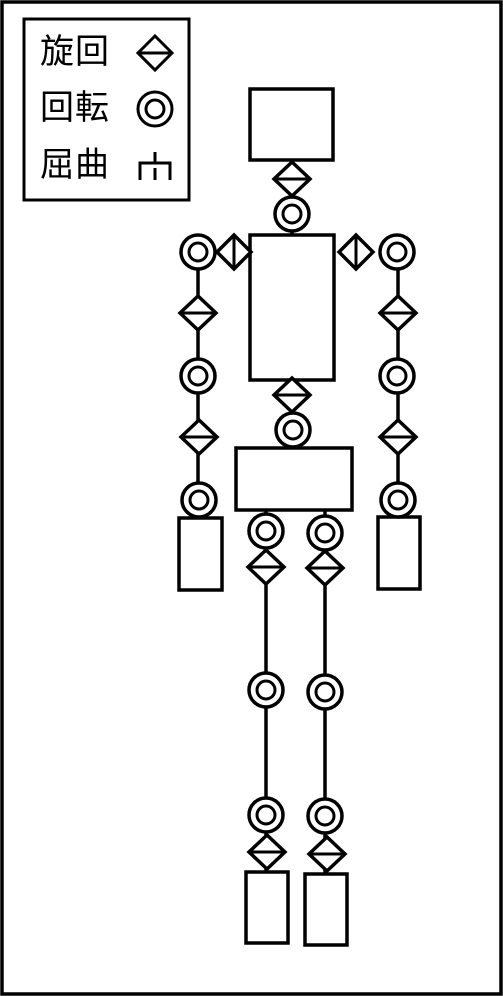 This screenshot has width=503, height=996. Describe the element at coordinates (266, 815) in the screenshot. I see `left-ankle-ring-joint` at that location.